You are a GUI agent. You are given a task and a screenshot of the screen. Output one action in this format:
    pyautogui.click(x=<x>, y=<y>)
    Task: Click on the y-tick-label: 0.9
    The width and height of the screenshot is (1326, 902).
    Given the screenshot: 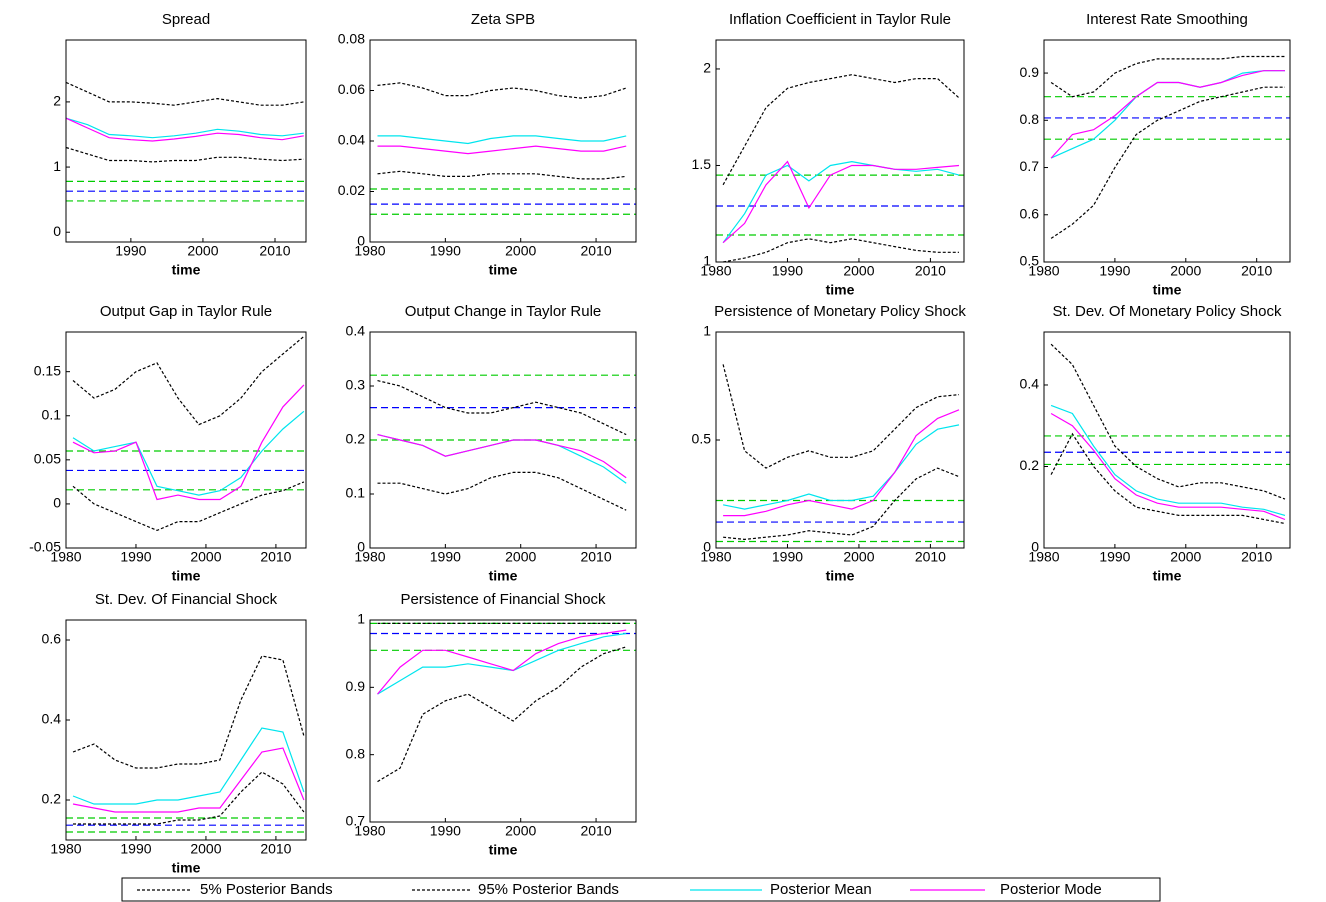 What is the action you would take?
    pyautogui.click(x=356, y=686)
    